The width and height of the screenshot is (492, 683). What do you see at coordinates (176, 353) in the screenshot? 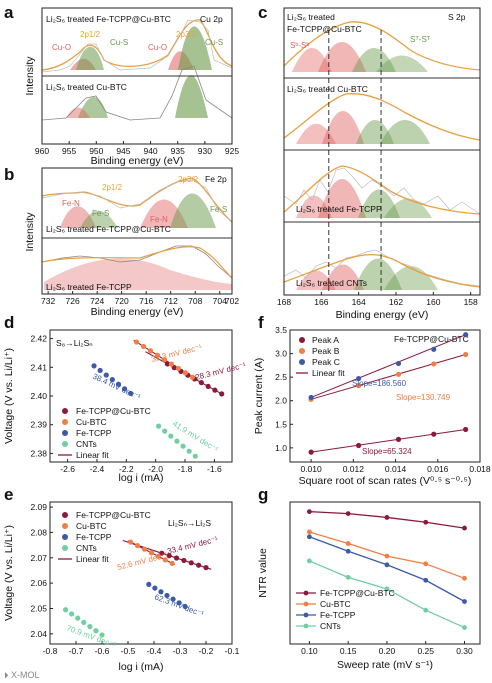
I see `slope-label: 32.3 mV dec⁻¹` at bounding box center [176, 353].